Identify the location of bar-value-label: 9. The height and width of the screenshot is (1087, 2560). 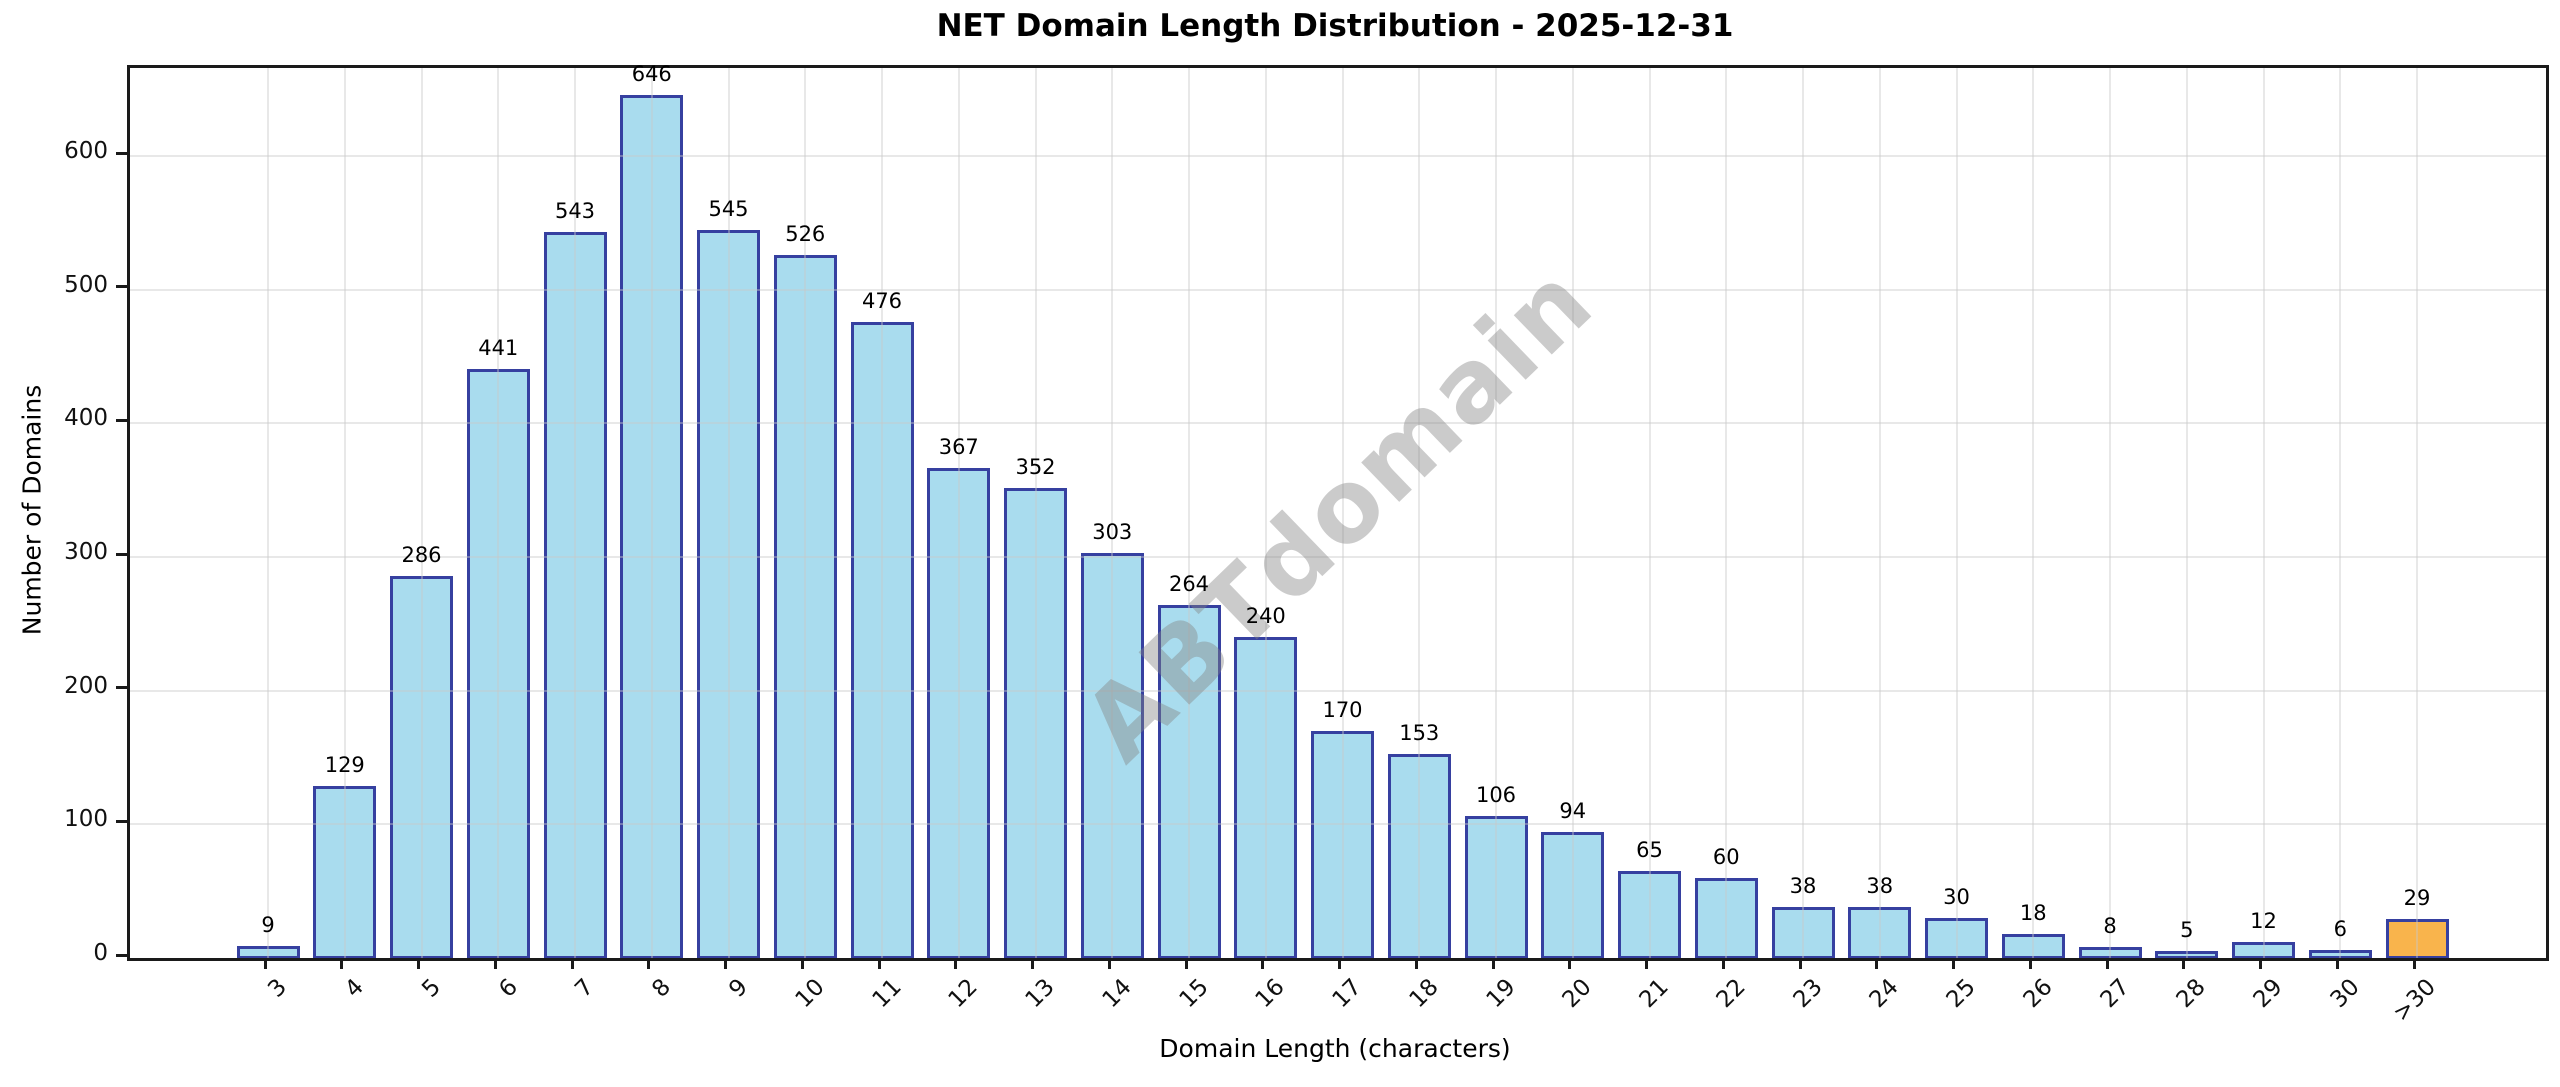
(268, 924).